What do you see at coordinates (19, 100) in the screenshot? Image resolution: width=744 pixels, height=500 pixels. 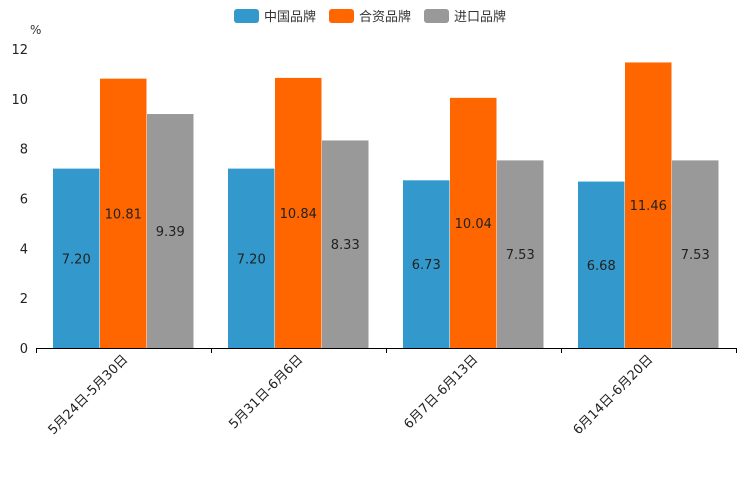 I see `y-tick-label: 10` at bounding box center [19, 100].